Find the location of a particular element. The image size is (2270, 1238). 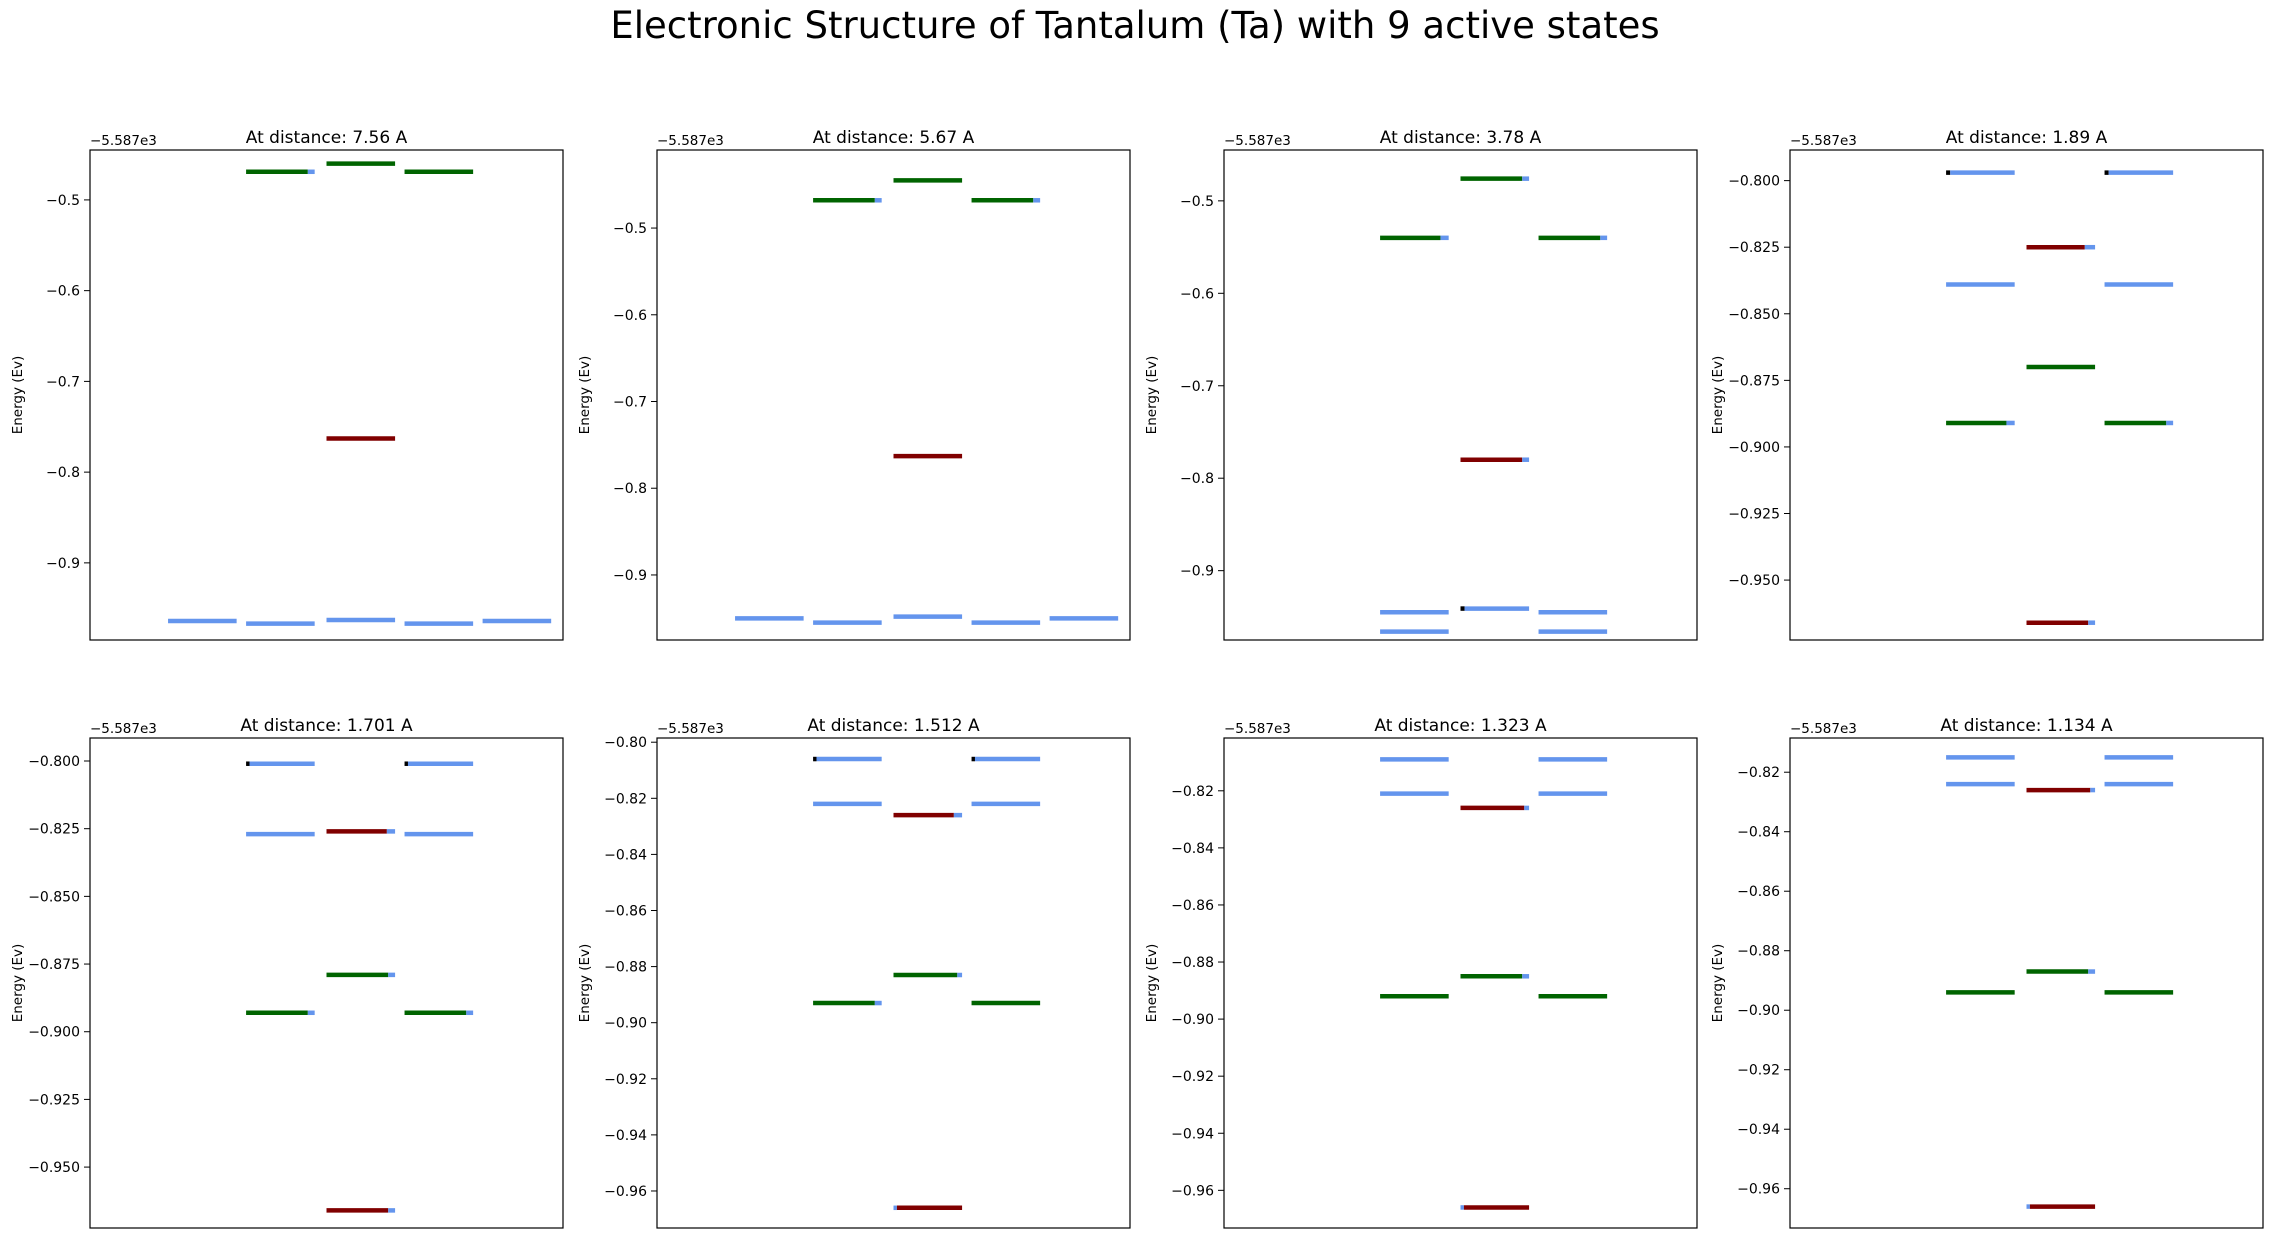

subplot-title: At distance: 1.89 A is located at coordinates (2027, 138).